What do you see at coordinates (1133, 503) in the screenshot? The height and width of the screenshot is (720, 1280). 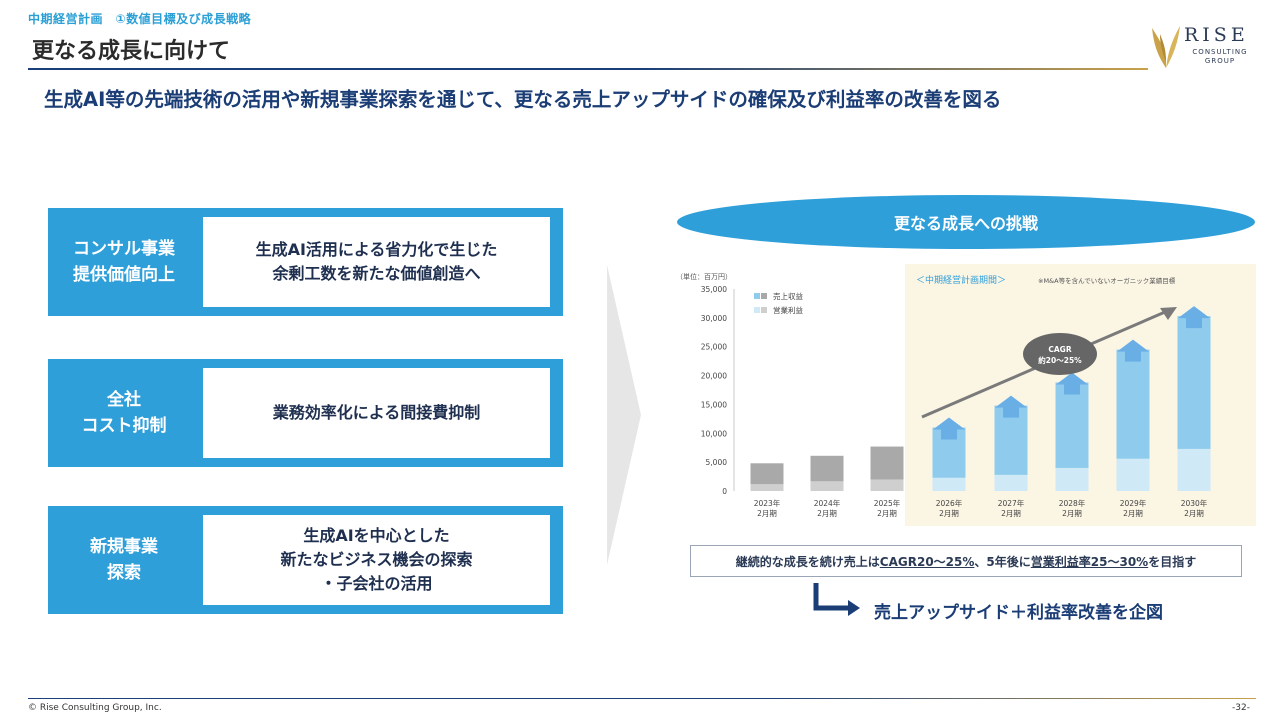 I see `x-tick-label: 2029年` at bounding box center [1133, 503].